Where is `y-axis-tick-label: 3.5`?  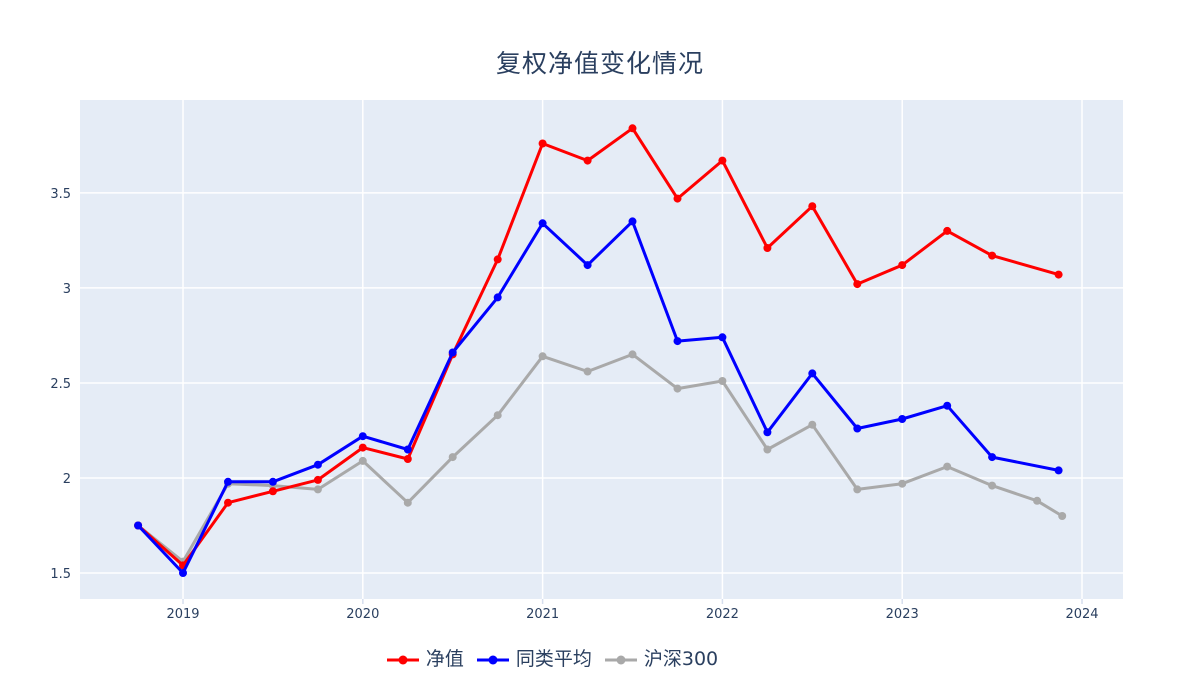
y-axis-tick-label: 3.5 is located at coordinates (60, 194).